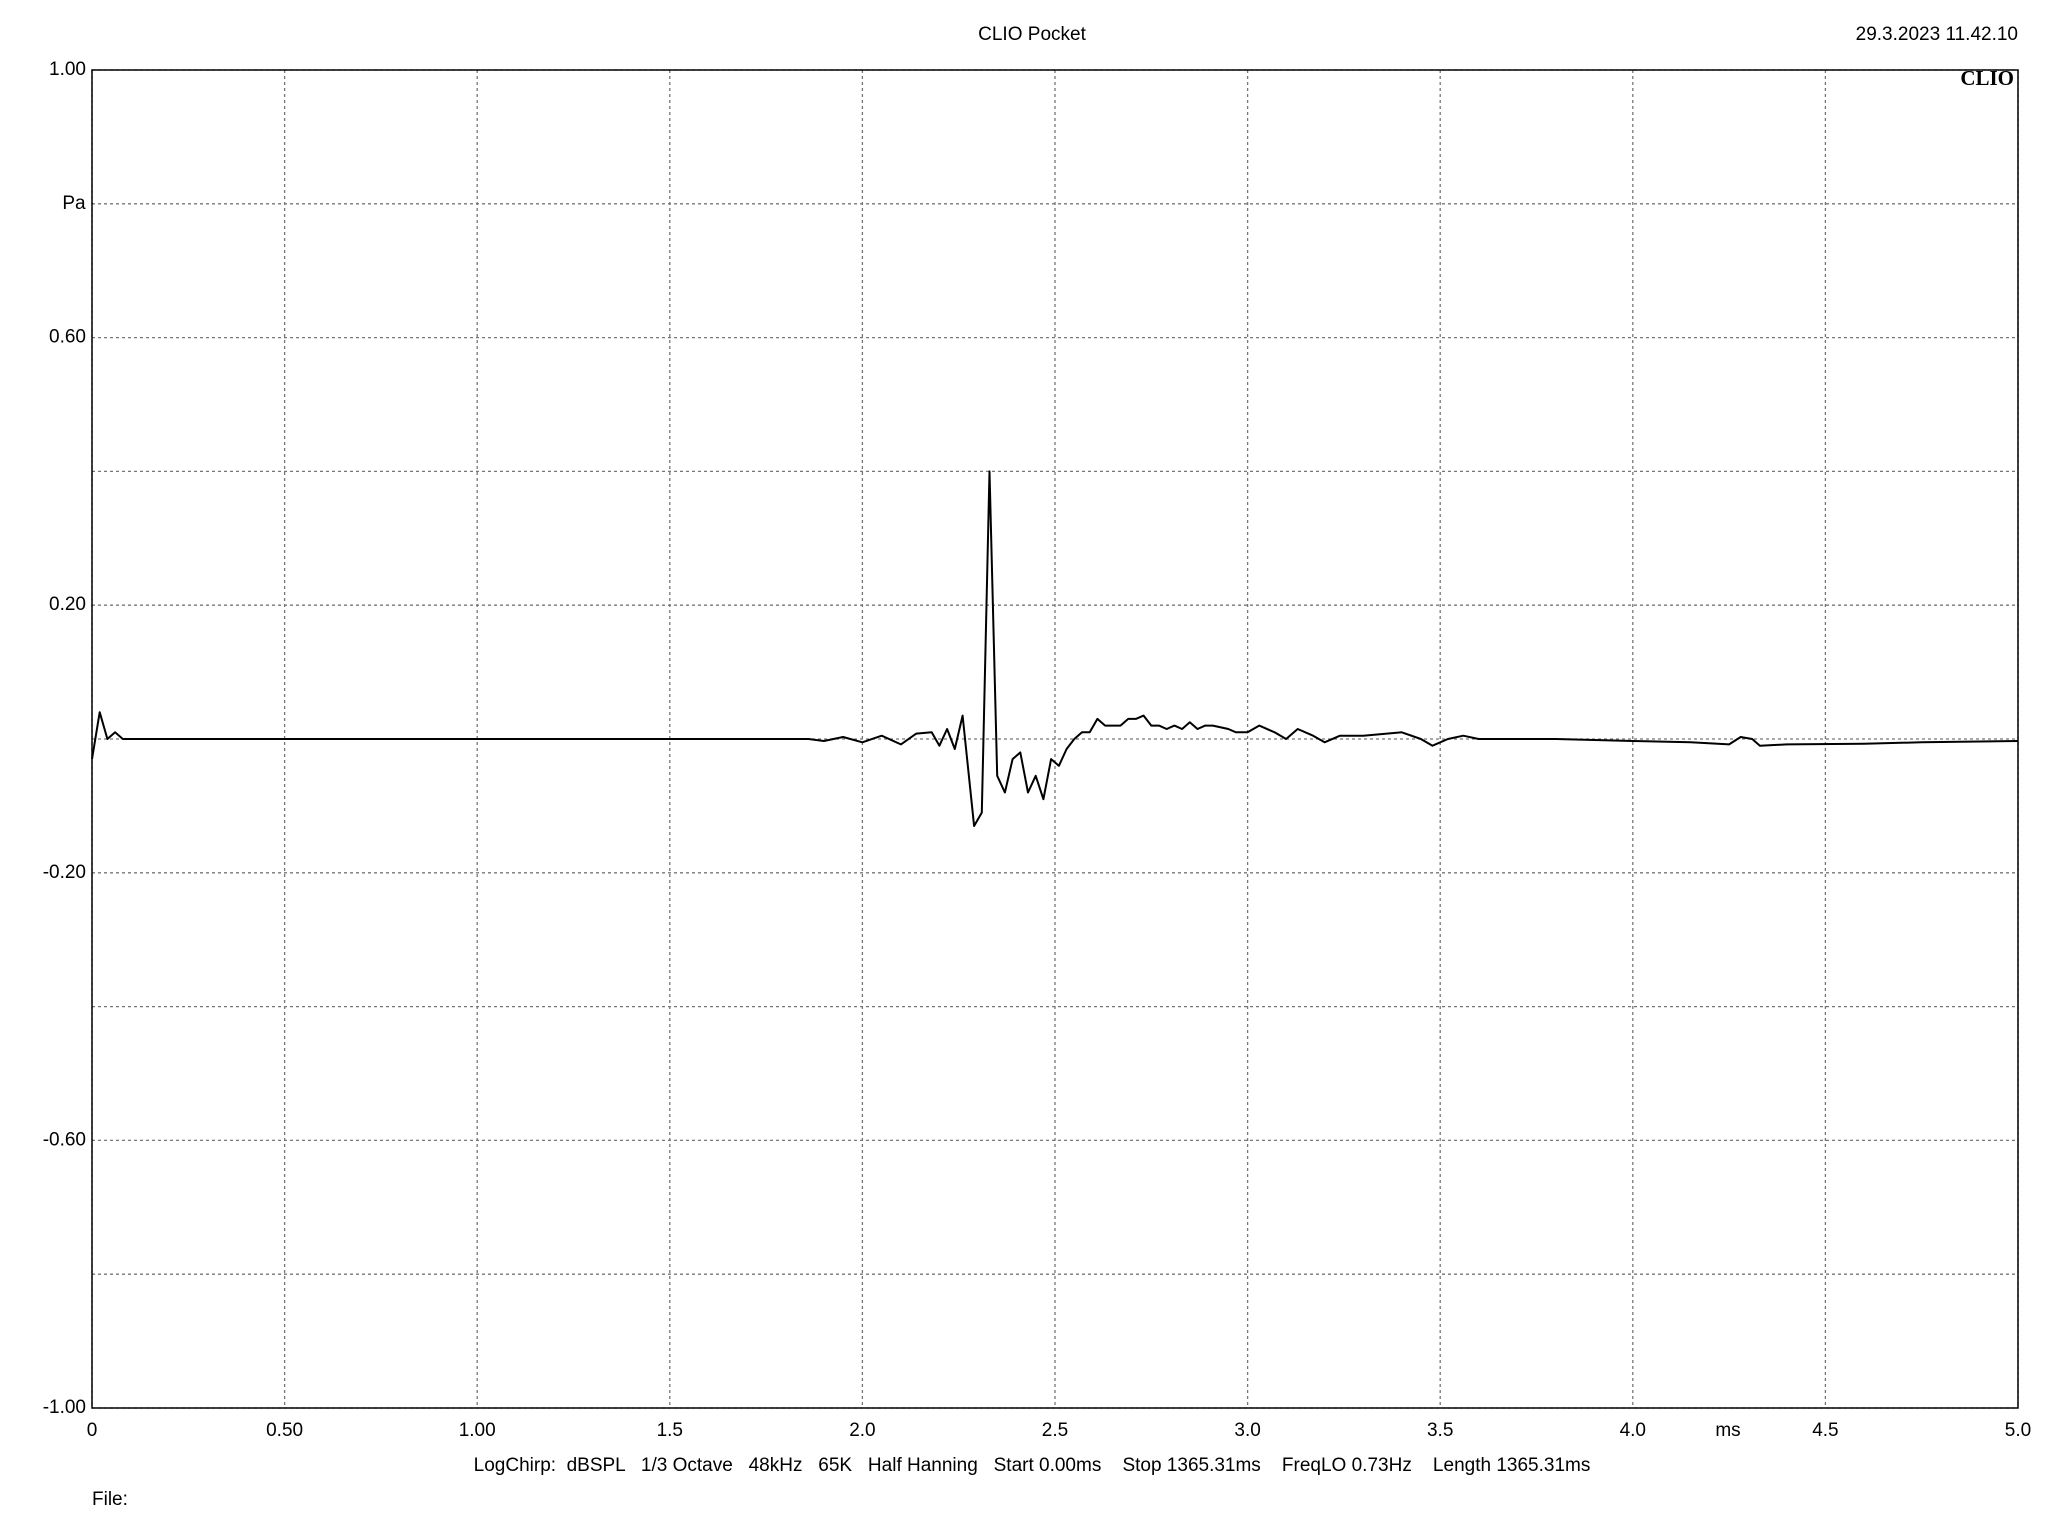 This screenshot has width=2048, height=1536. What do you see at coordinates (477, 1430) in the screenshot?
I see `x-tick-label: 1.00` at bounding box center [477, 1430].